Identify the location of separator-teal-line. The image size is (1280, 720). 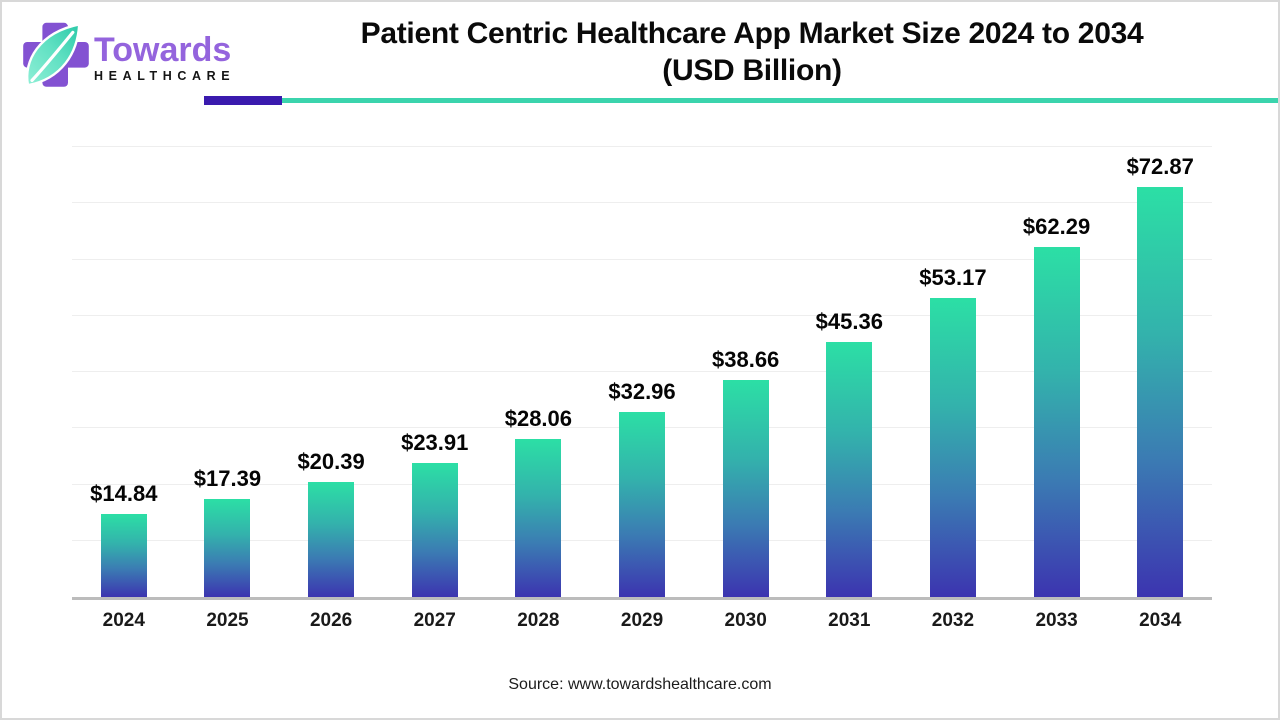
(780, 100).